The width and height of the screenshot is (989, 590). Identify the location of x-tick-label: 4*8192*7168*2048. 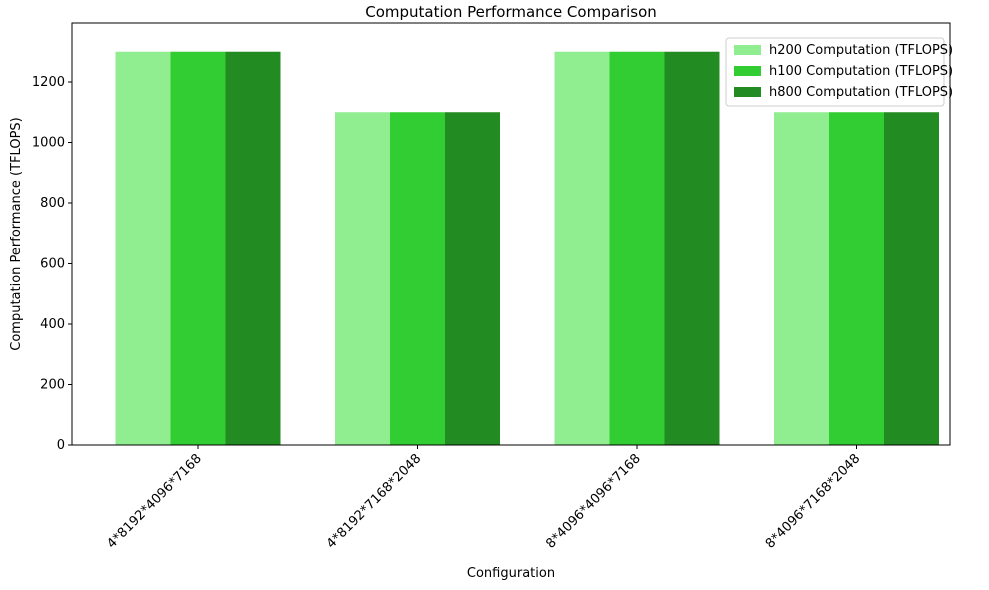
(374, 501).